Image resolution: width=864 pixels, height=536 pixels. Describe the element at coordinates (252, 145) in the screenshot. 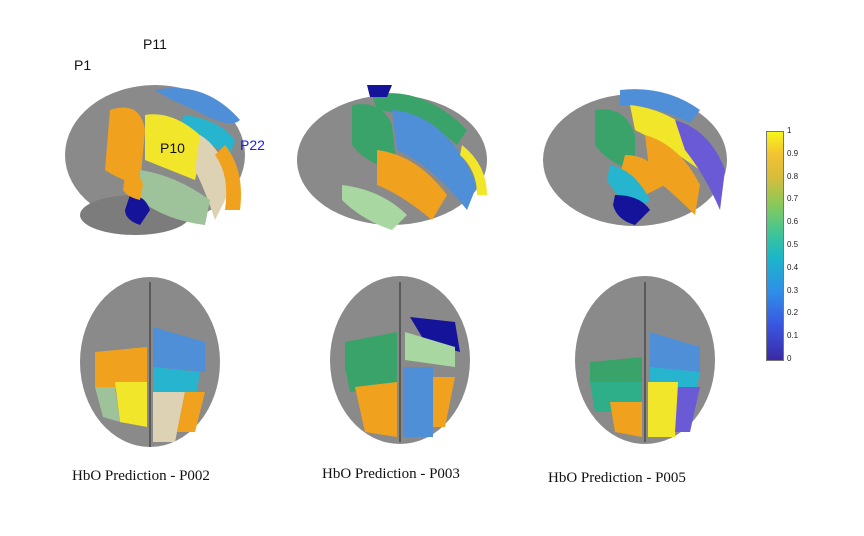

I see `probe-label-p22: P22` at that location.